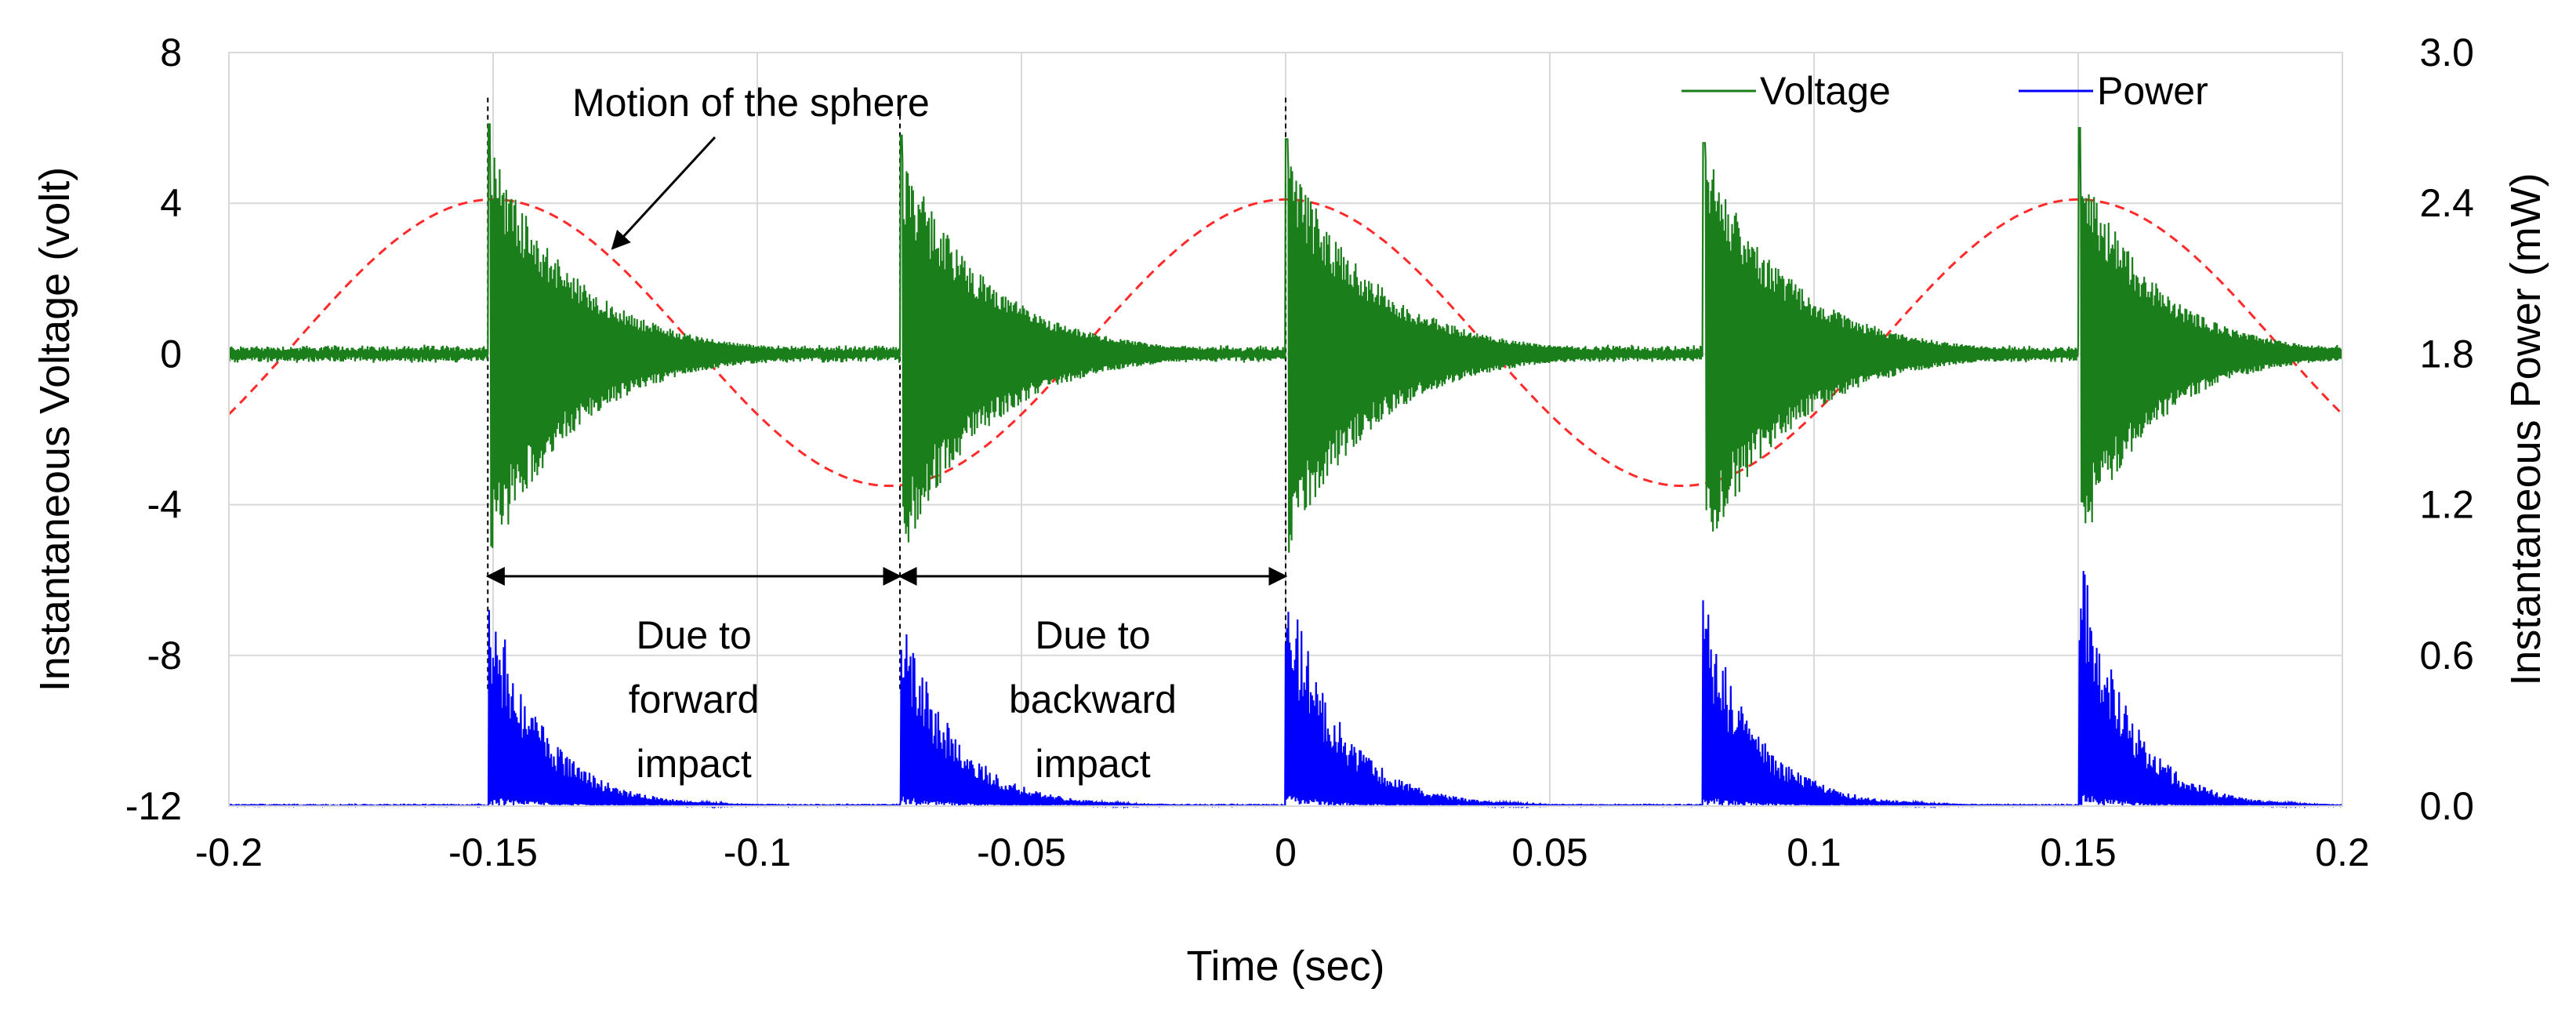 The width and height of the screenshot is (2576, 1010). Describe the element at coordinates (171, 203) in the screenshot. I see `y-left-tick-label: 4` at that location.